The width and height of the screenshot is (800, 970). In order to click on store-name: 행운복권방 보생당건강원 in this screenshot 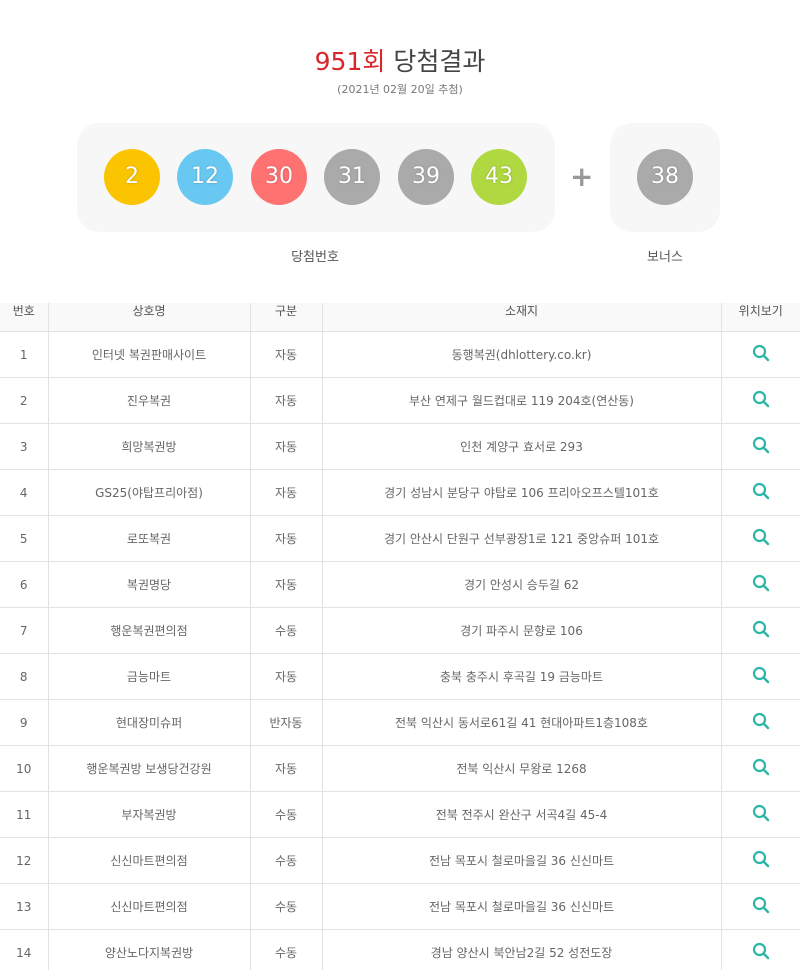, I will do `click(149, 768)`.